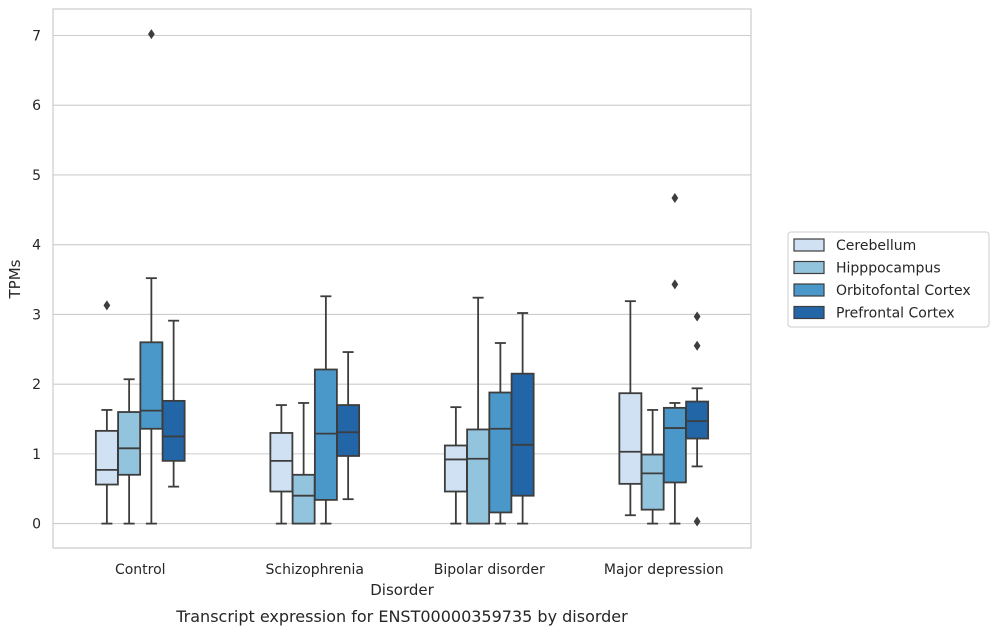 The image size is (999, 634). I want to click on x-tick-label: Control, so click(140, 570).